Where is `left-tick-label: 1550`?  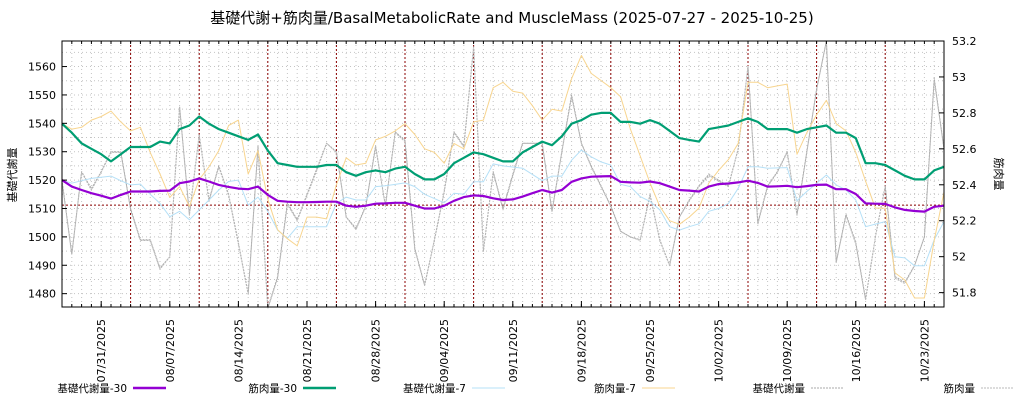 left-tick-label: 1550 is located at coordinates (42, 95).